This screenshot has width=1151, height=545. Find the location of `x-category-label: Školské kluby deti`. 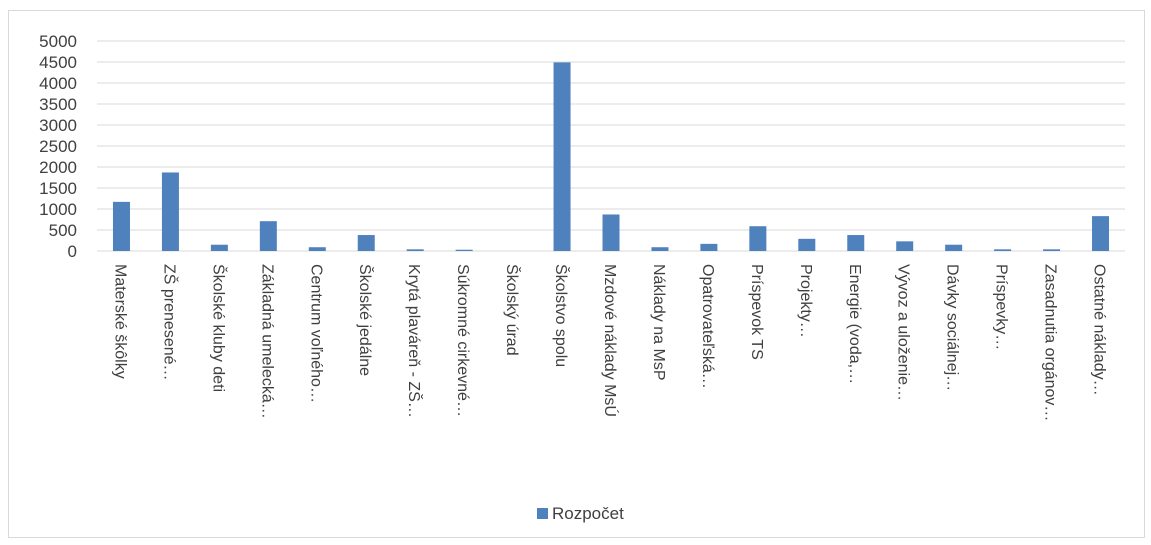

x-category-label: Školské kluby deti is located at coordinates (218, 328).